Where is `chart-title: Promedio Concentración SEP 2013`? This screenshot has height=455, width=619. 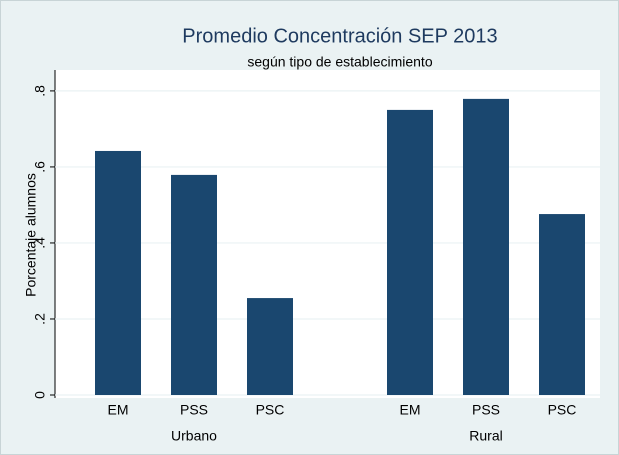 chart-title: Promedio Concentración SEP 2013 is located at coordinates (339, 36).